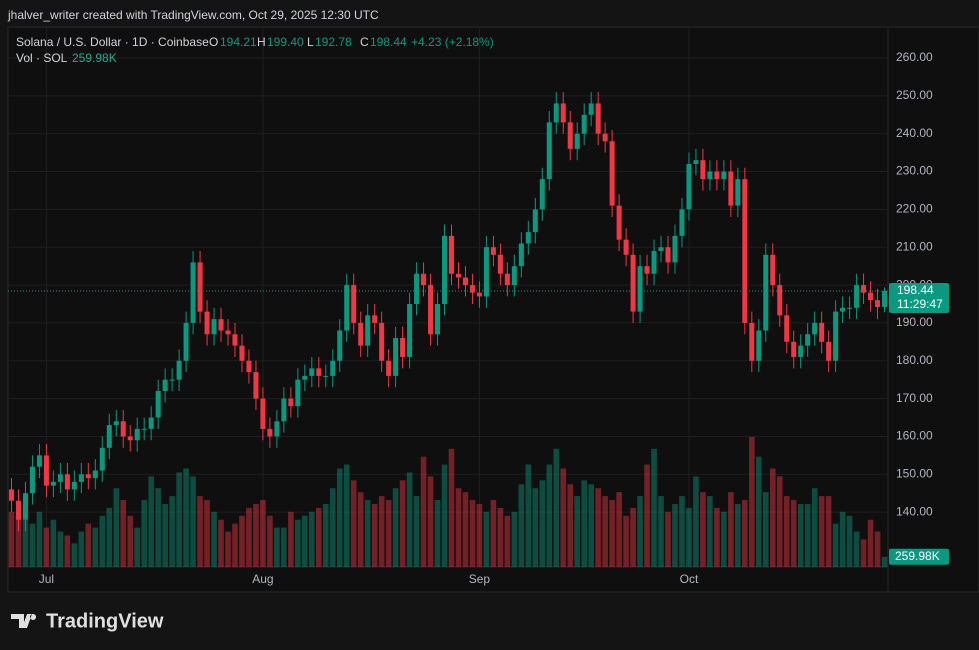  I want to click on y-tick-label: 180.00, so click(914, 360).